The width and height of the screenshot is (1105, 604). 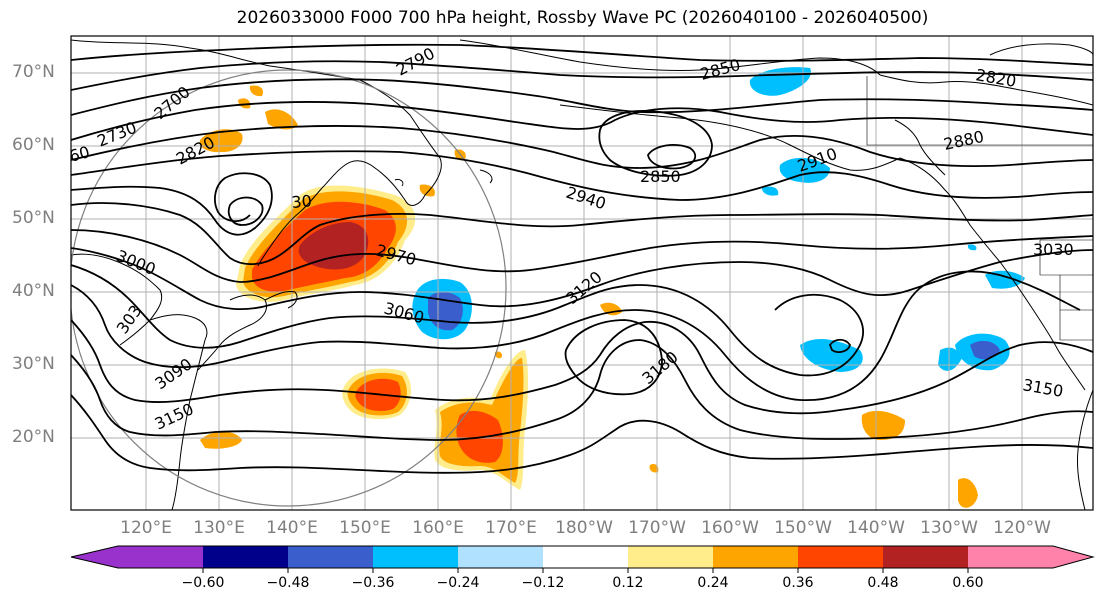 I want to click on lat-label: 60°N, so click(x=33, y=145).